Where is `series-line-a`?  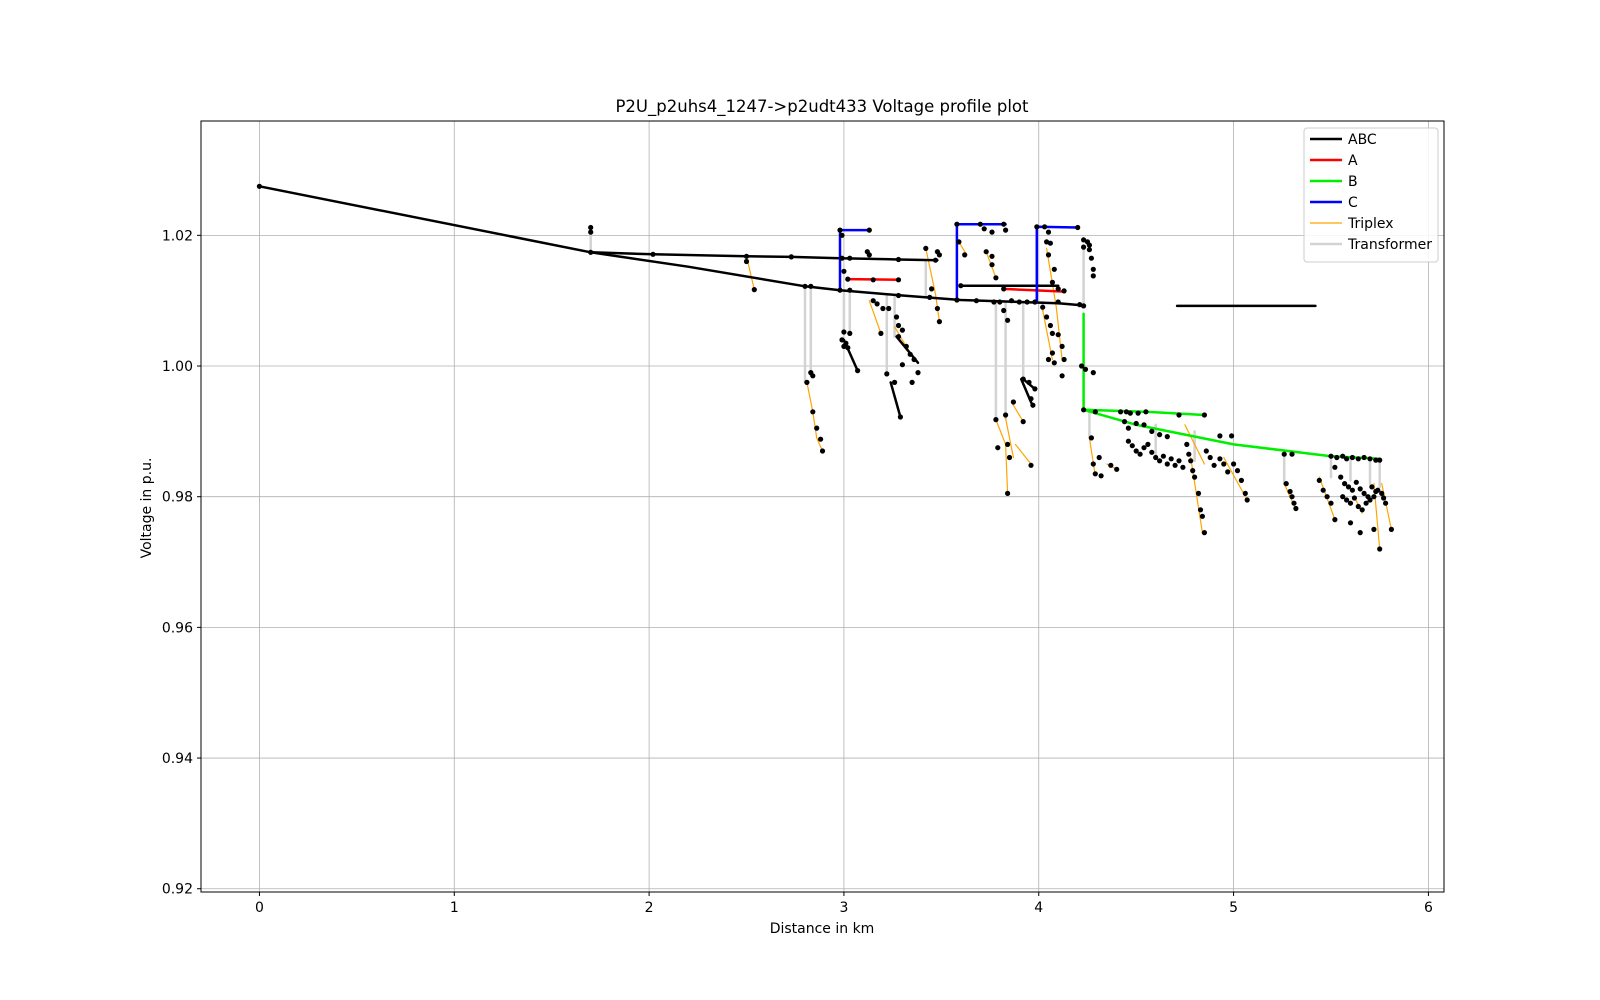 series-line-a is located at coordinates (1033, 290).